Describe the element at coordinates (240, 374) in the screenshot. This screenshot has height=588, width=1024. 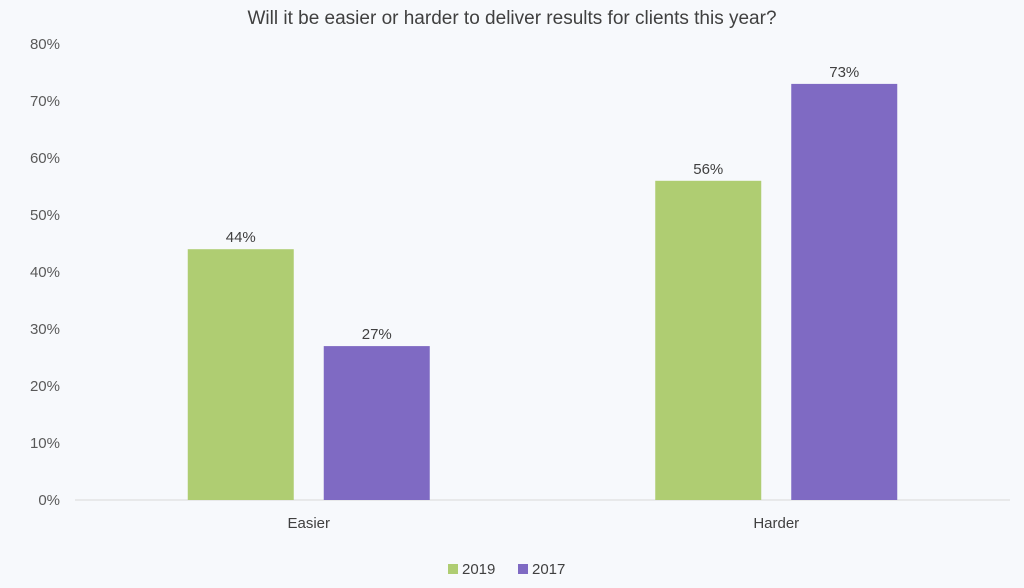
I see `bar-2019-easier` at that location.